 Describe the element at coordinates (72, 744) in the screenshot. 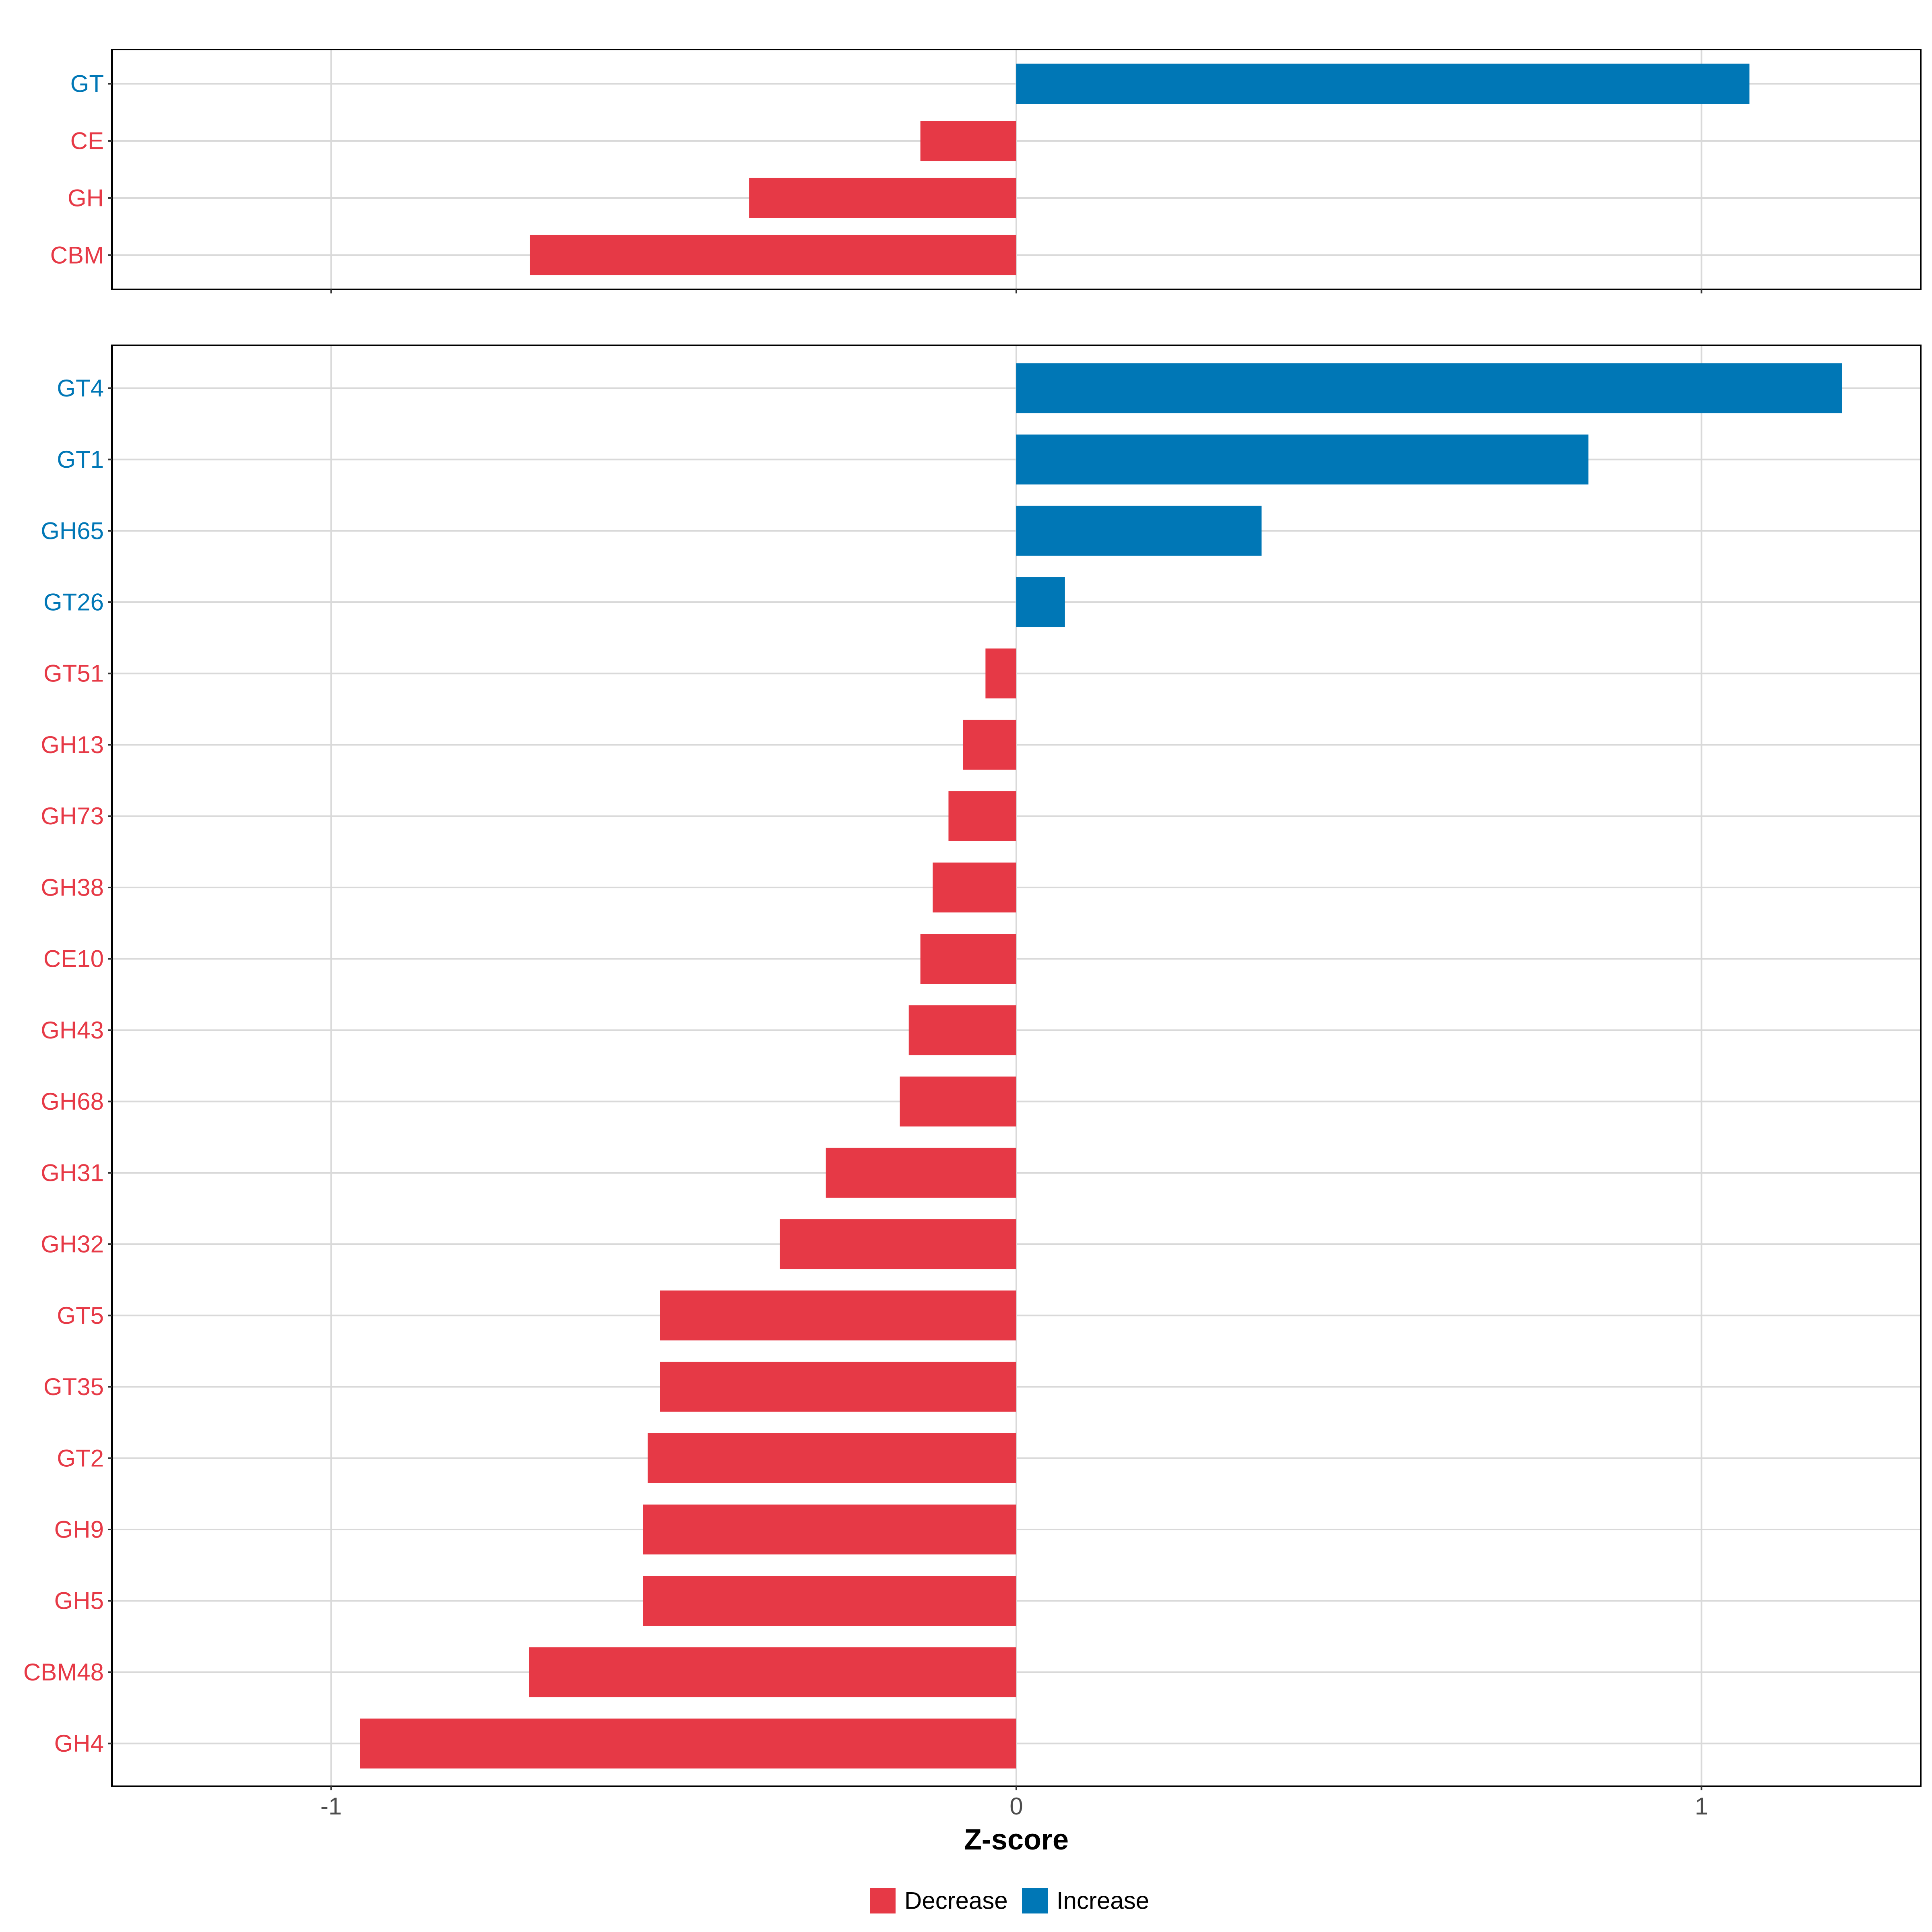

I see `y-label-gh13: GH13` at that location.